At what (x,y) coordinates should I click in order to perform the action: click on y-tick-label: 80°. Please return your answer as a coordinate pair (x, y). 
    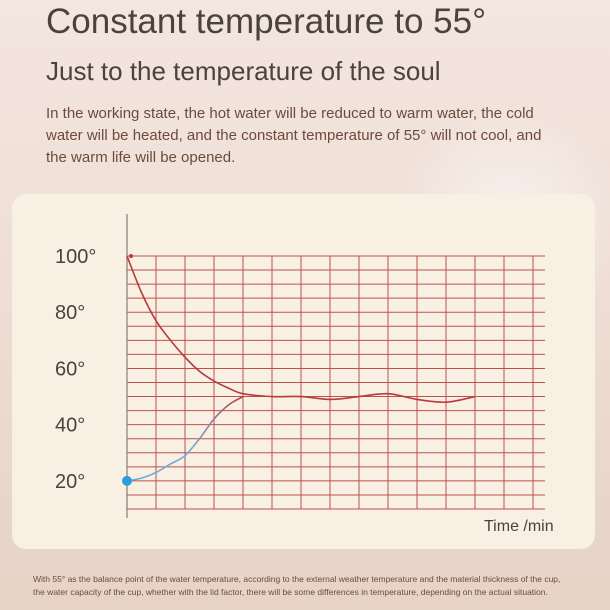
    Looking at the image, I should click on (70, 313).